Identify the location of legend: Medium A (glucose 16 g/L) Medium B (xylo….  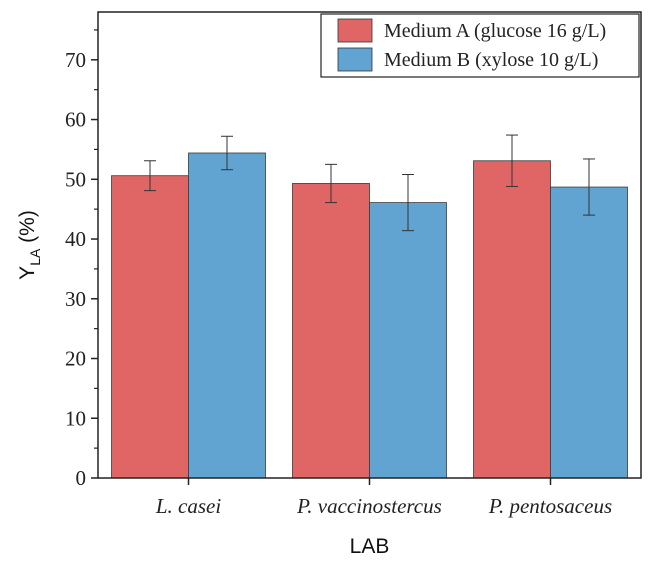
(480, 45).